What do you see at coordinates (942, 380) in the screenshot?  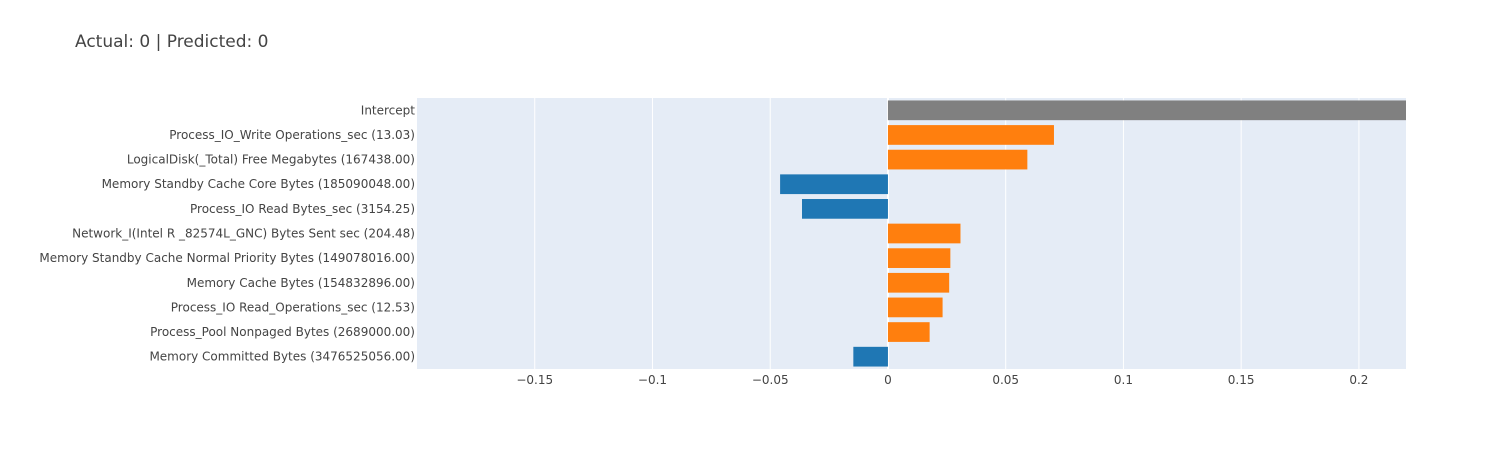 I see `x-tick-labels: −0.15 −0.1 −0.05 0 0.05 0.1 0.15 0.2` at bounding box center [942, 380].